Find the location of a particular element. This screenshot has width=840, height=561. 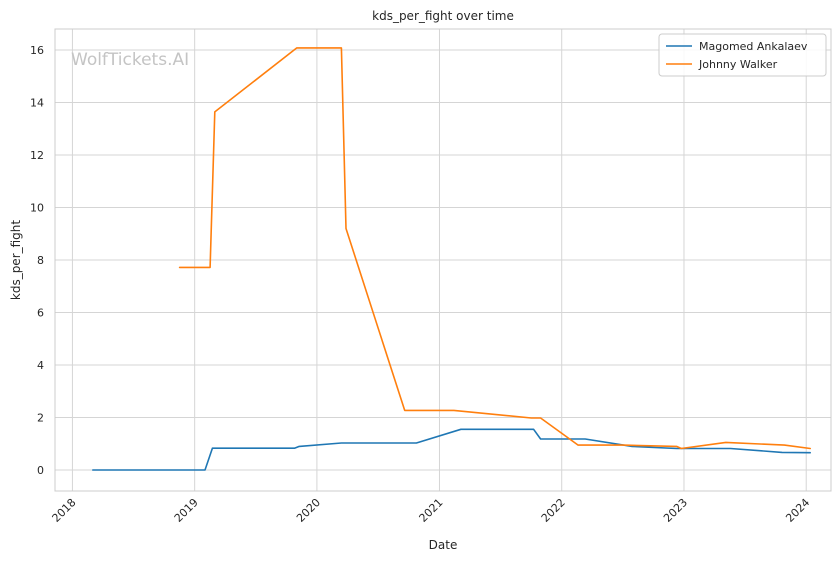

series-line-magomed-ankalaev is located at coordinates (452, 449).